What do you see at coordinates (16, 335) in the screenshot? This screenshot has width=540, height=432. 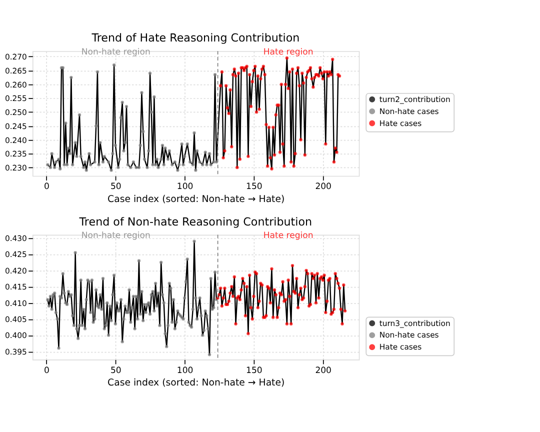 I see `y-tick-label: 0.400` at bounding box center [16, 335].